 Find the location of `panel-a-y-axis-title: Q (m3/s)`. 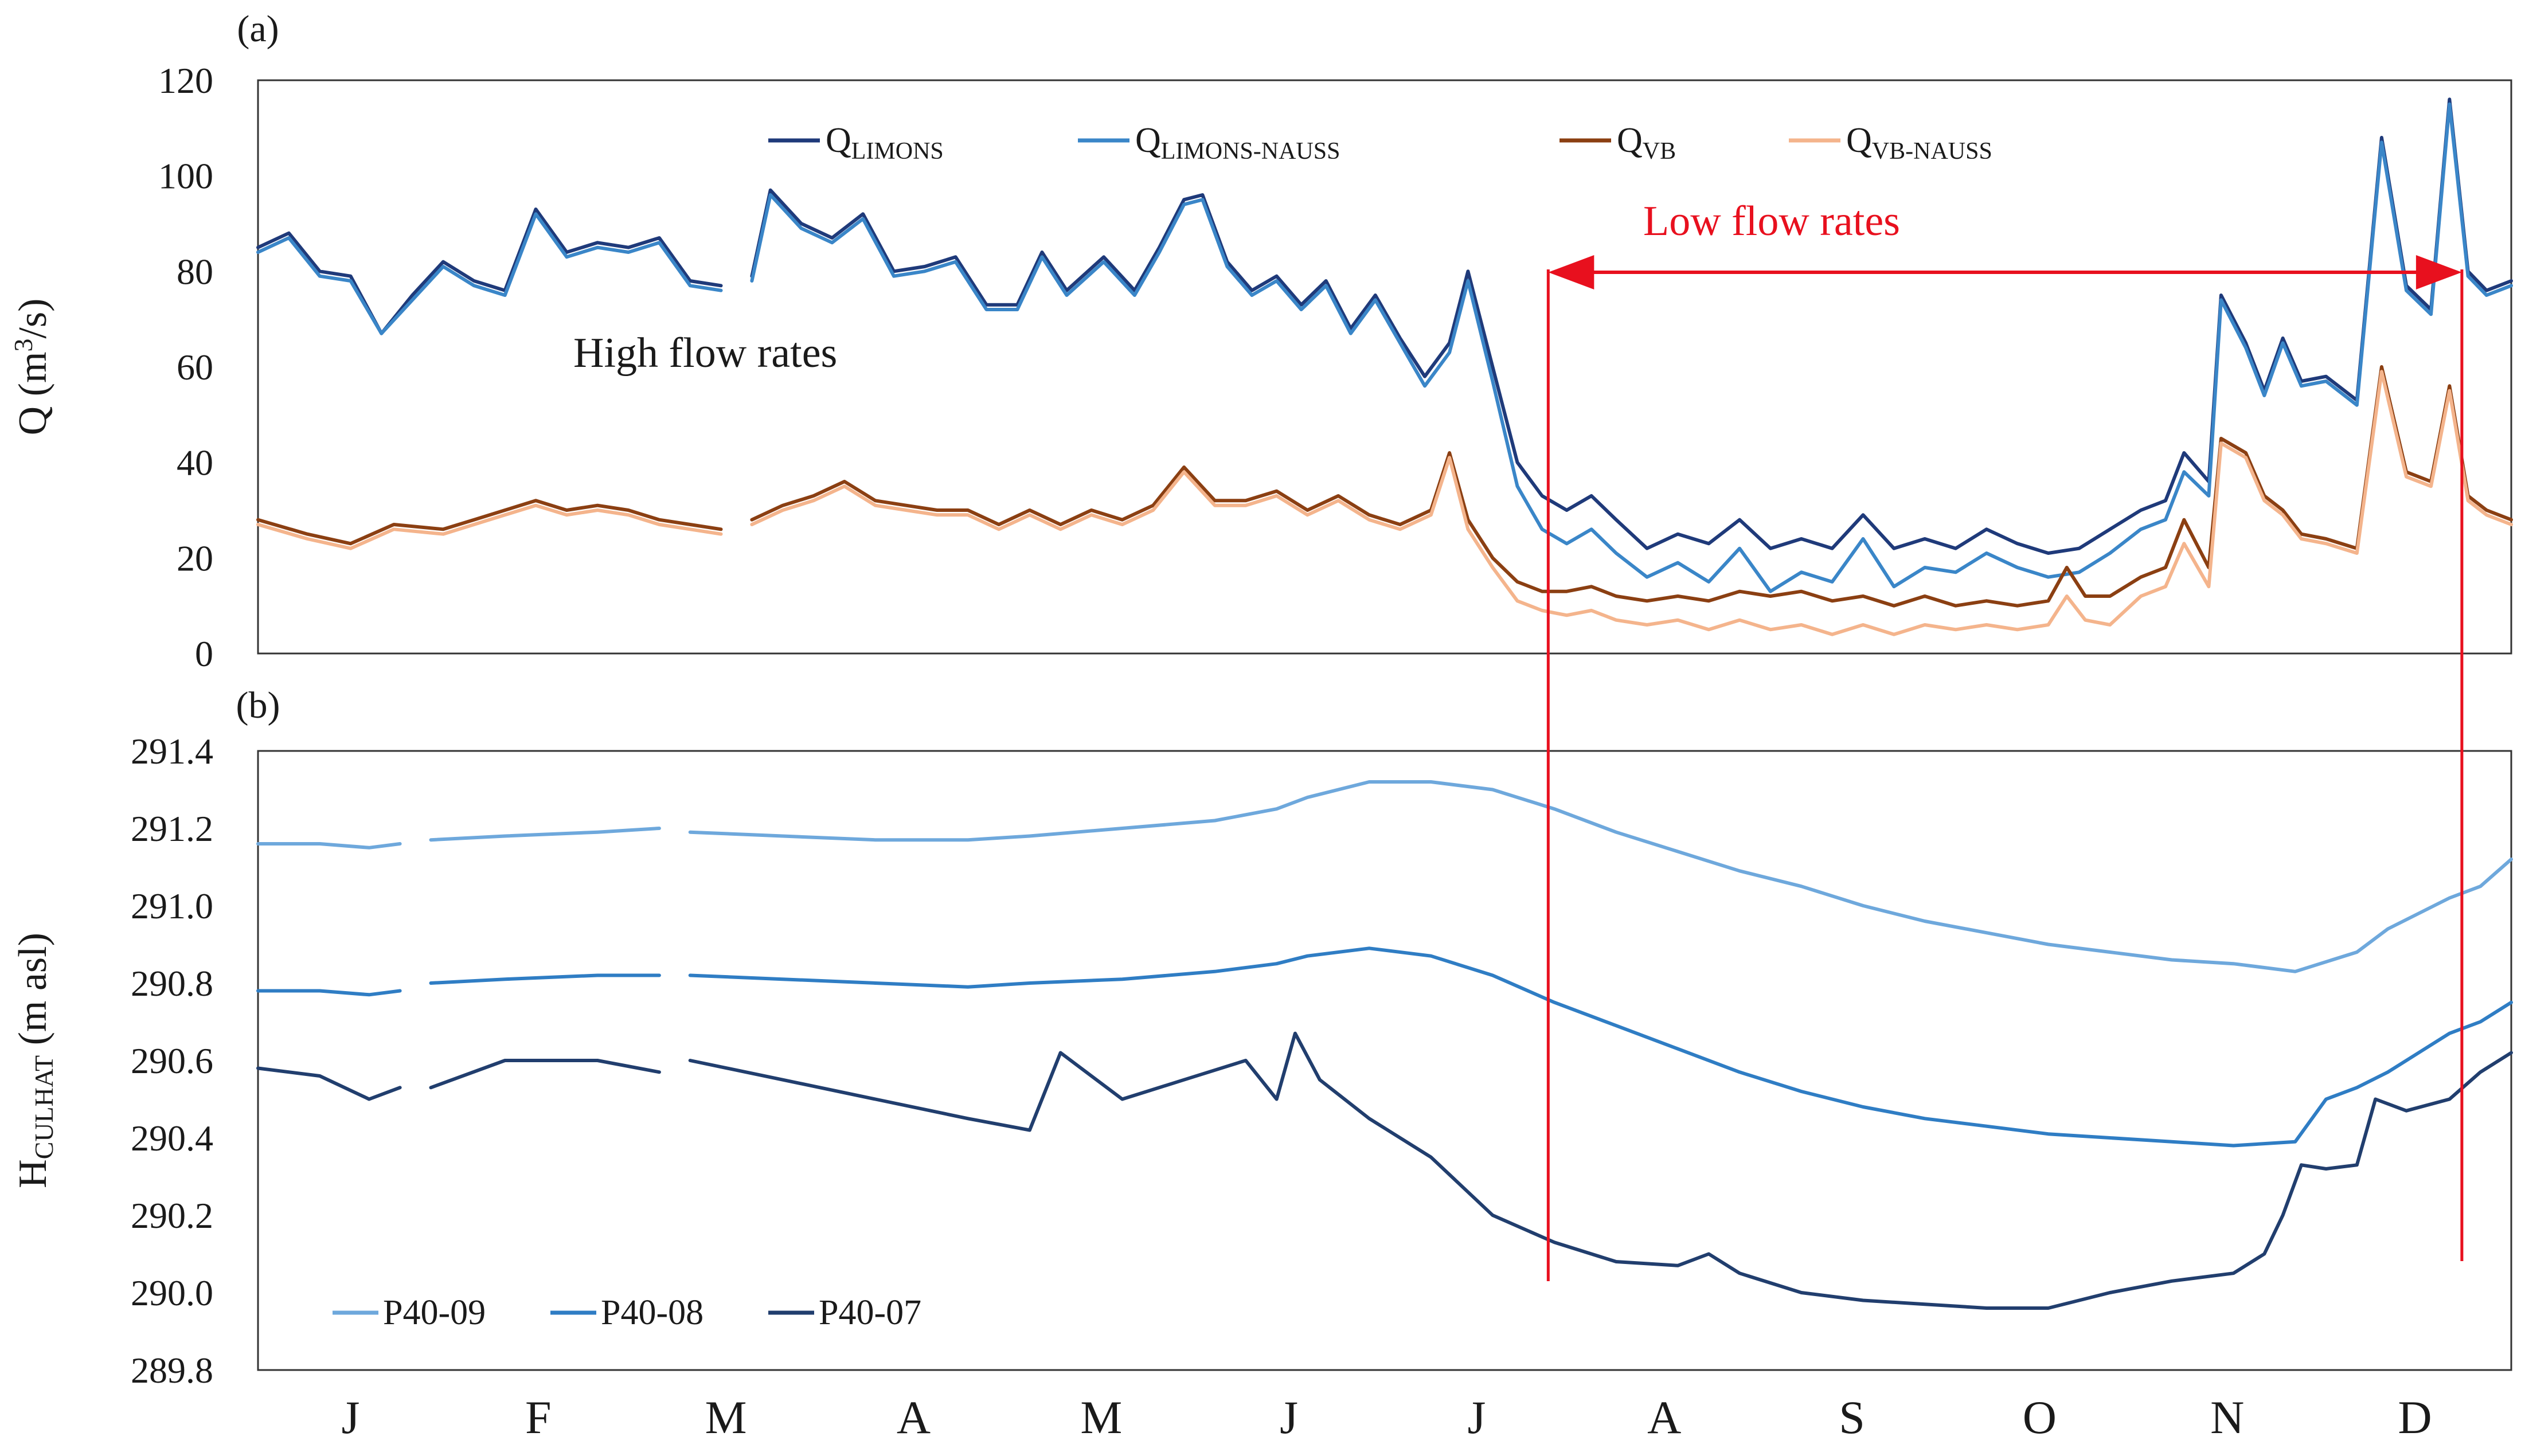

panel-a-y-axis-title: Q (m3/s) is located at coordinates (32, 368).